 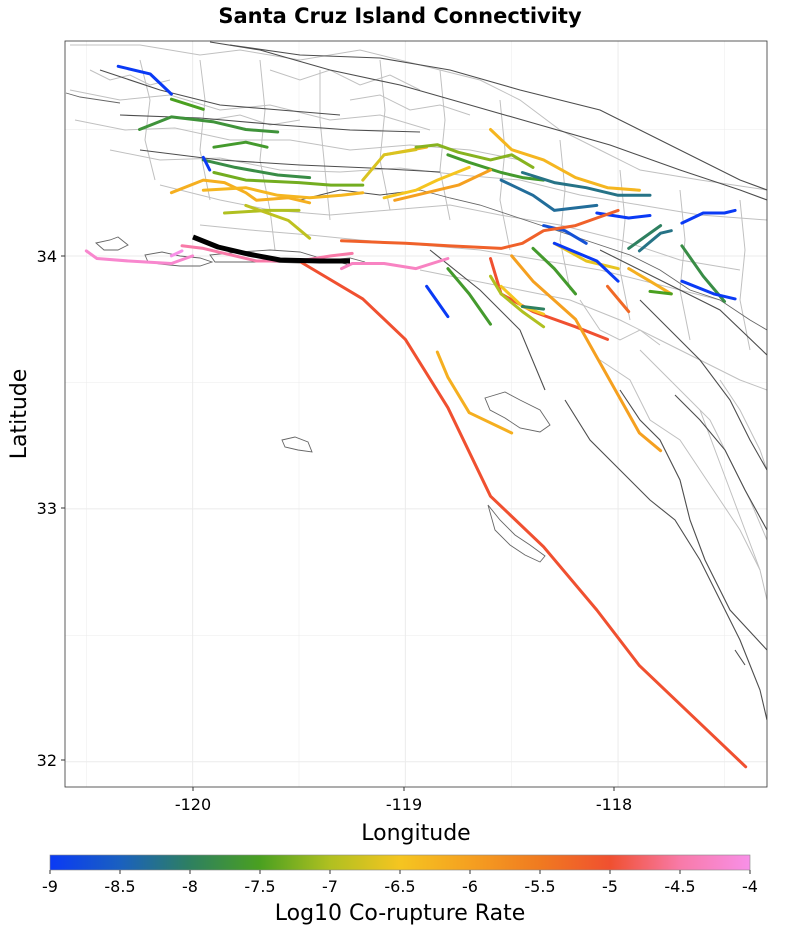 I want to click on colorbar-gradient, so click(x=400, y=862).